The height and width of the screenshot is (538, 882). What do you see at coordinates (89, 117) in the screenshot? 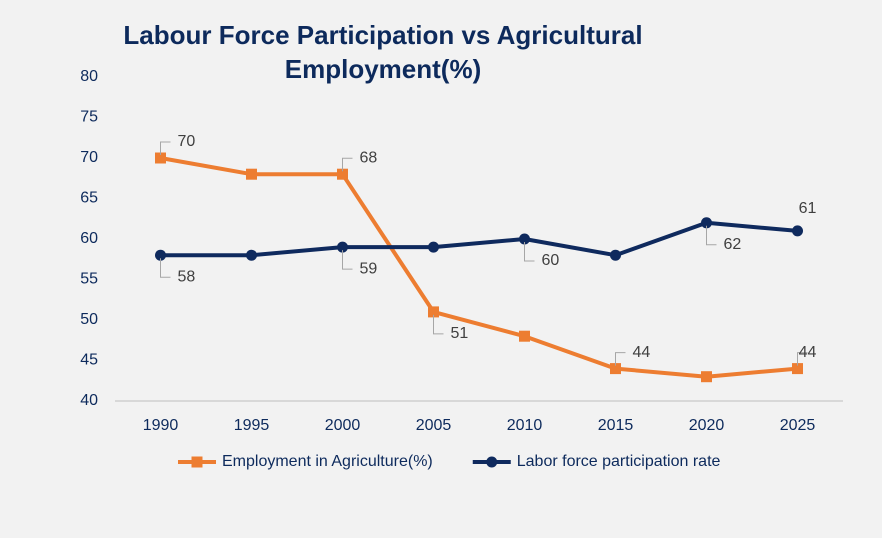
I see `y-tick-label: 75` at bounding box center [89, 117].